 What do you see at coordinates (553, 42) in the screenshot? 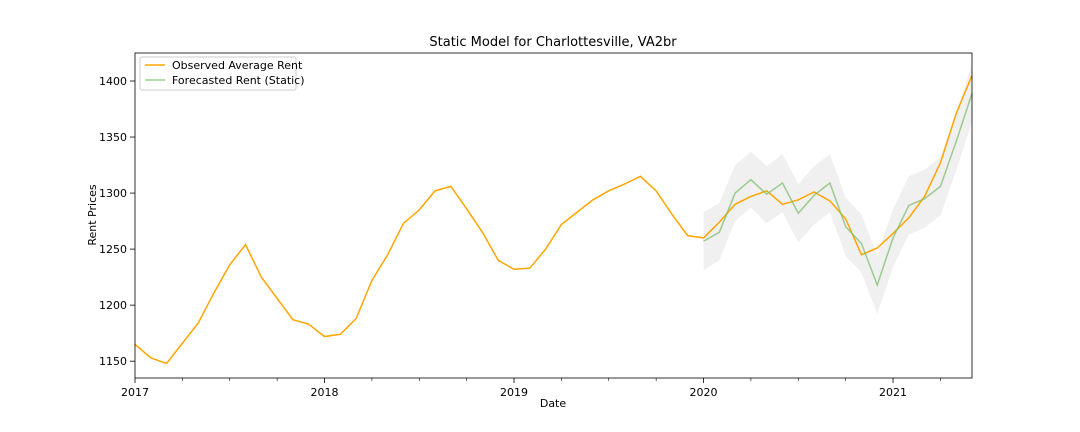
I see `chart-title: Static Model for Charlottesville, VA2br` at bounding box center [553, 42].